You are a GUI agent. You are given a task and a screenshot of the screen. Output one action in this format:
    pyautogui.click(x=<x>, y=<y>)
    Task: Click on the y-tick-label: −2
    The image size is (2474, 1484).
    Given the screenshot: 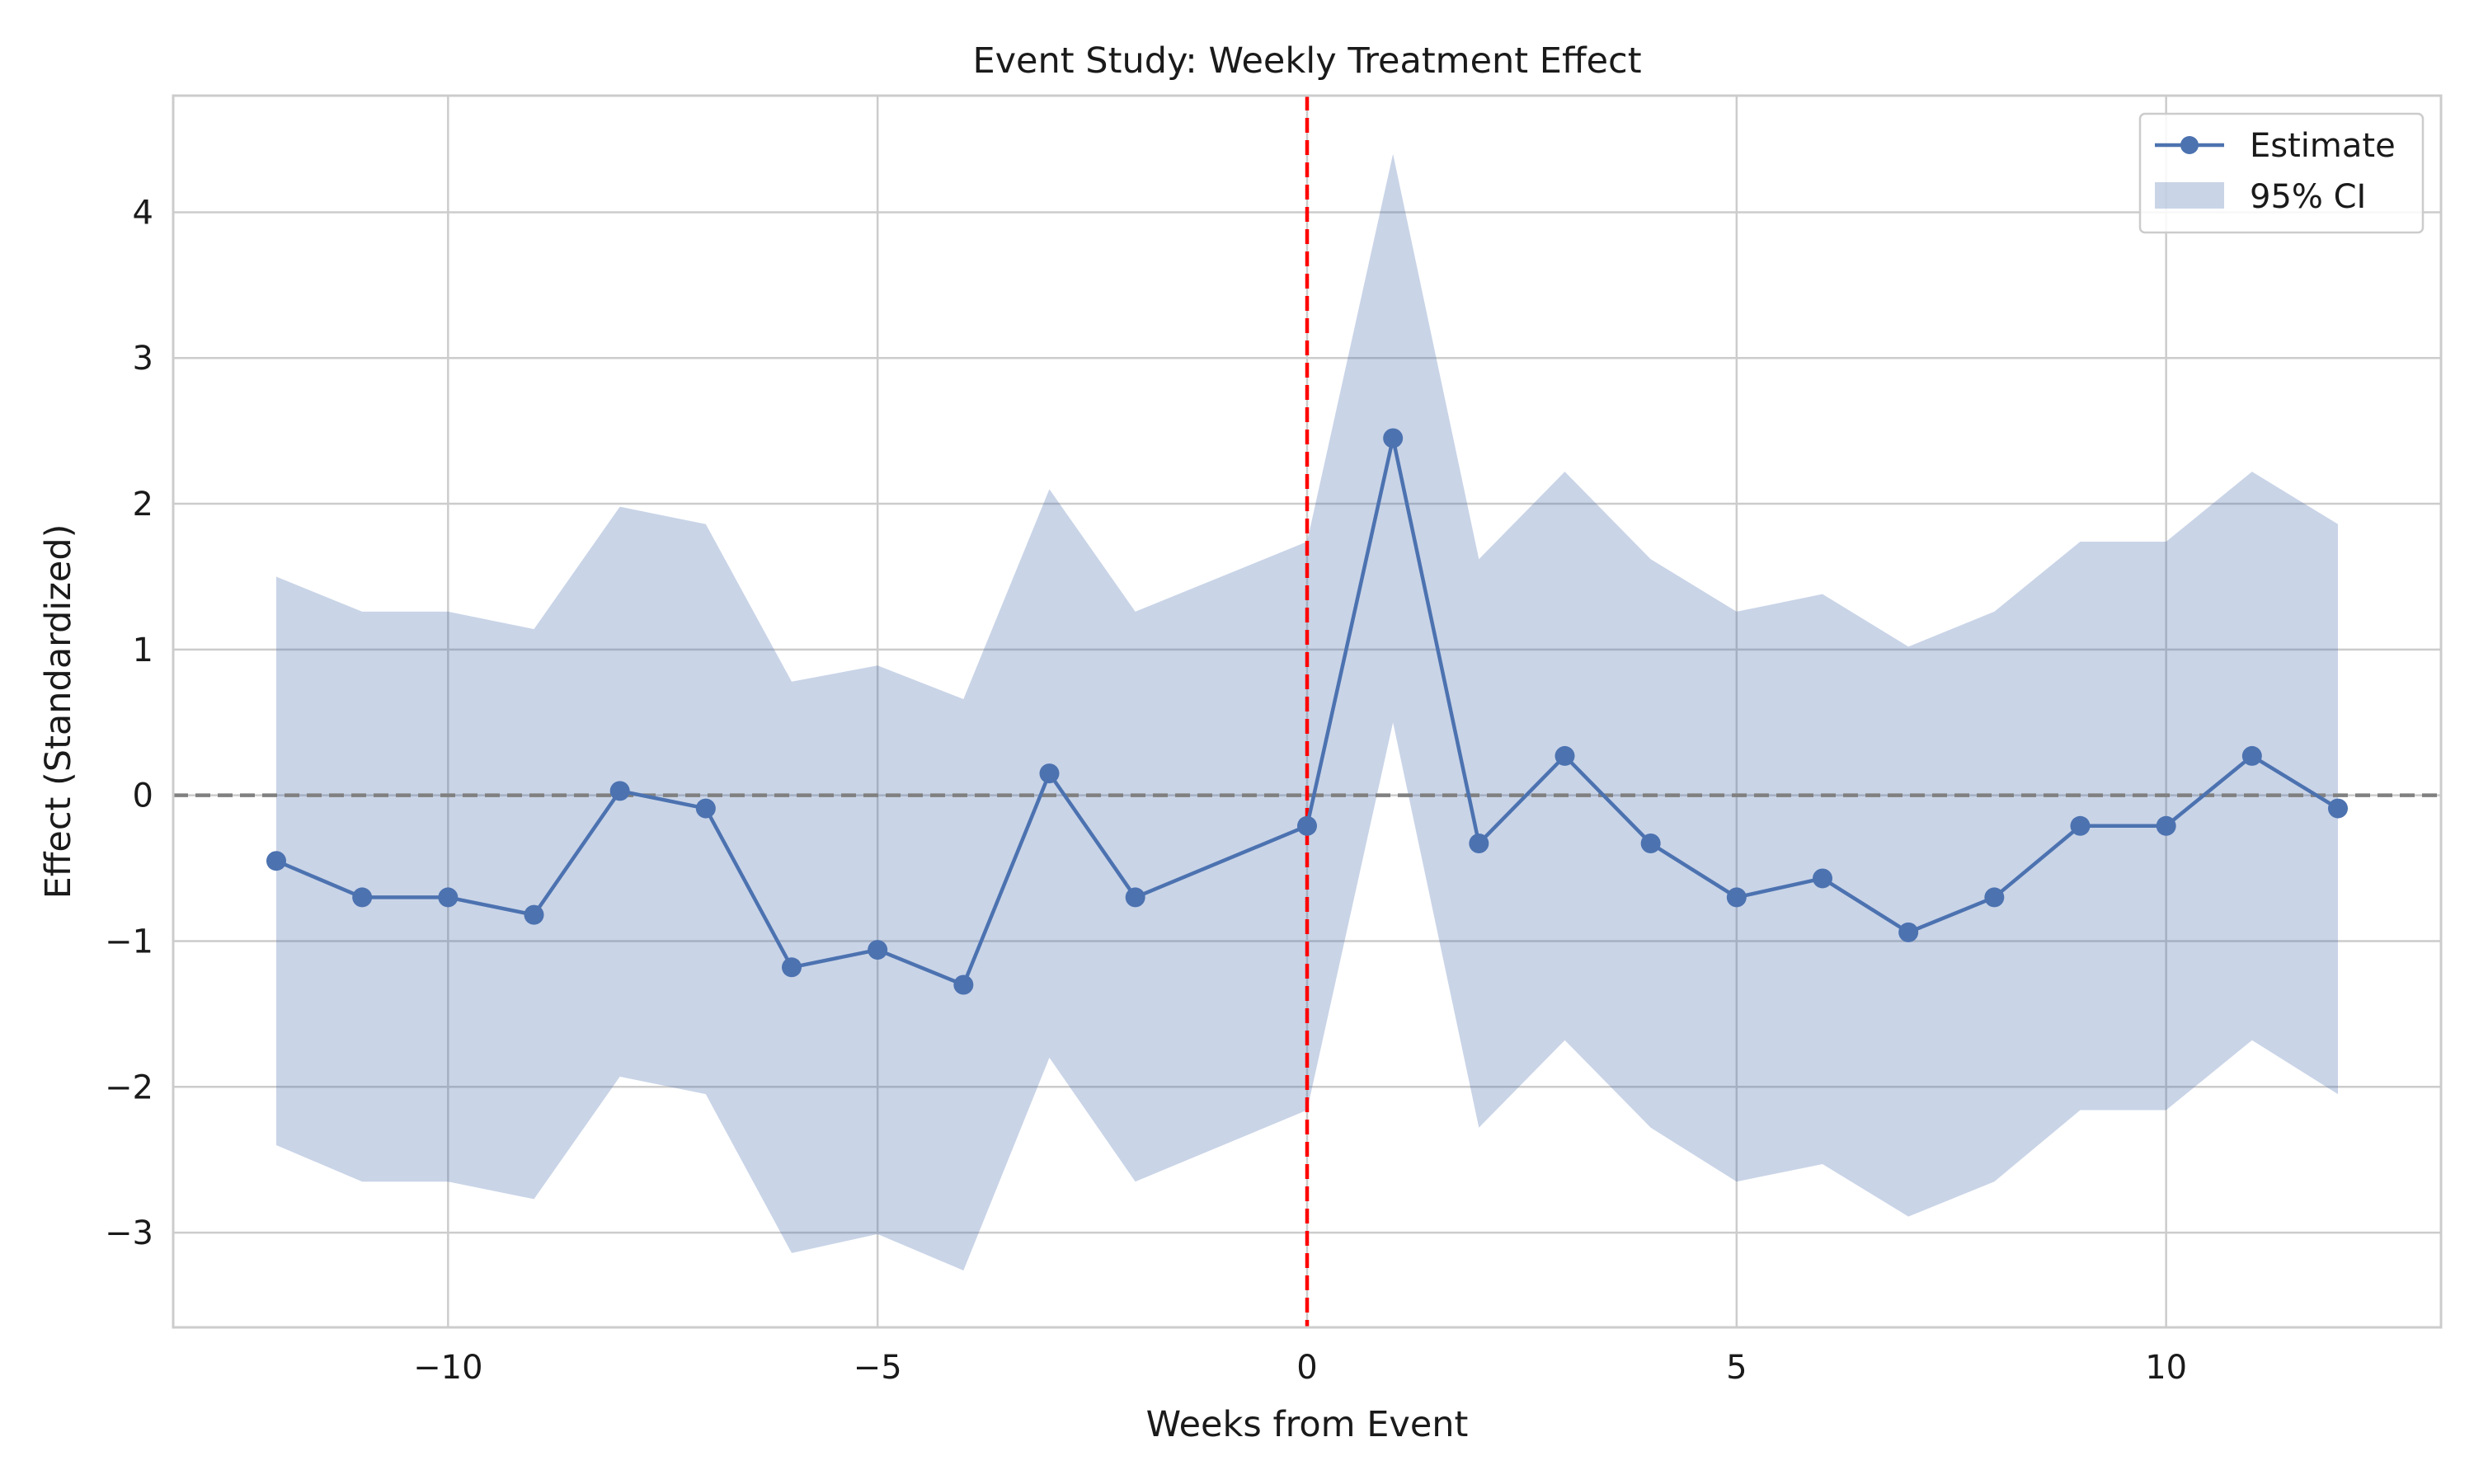 What is the action you would take?
    pyautogui.click(x=129, y=1087)
    